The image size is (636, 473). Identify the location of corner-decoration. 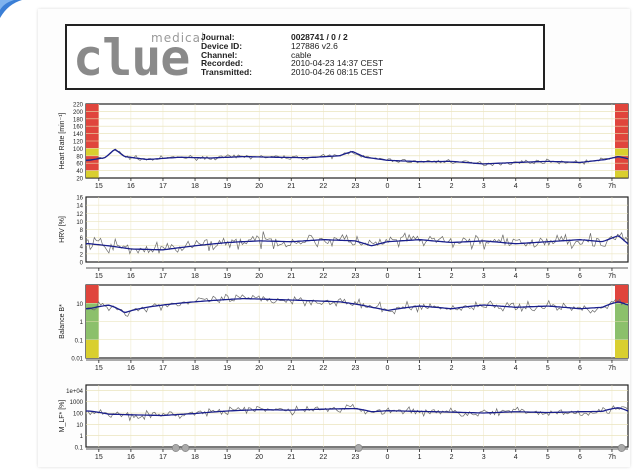
(11, 9).